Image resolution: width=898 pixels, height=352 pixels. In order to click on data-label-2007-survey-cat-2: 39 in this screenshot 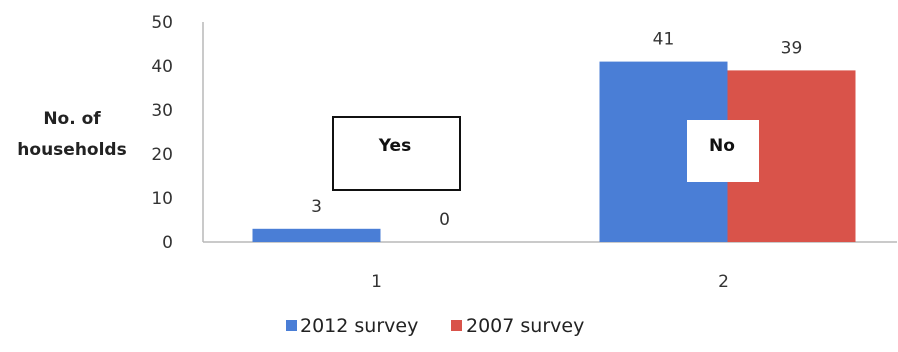, I will do `click(792, 48)`.